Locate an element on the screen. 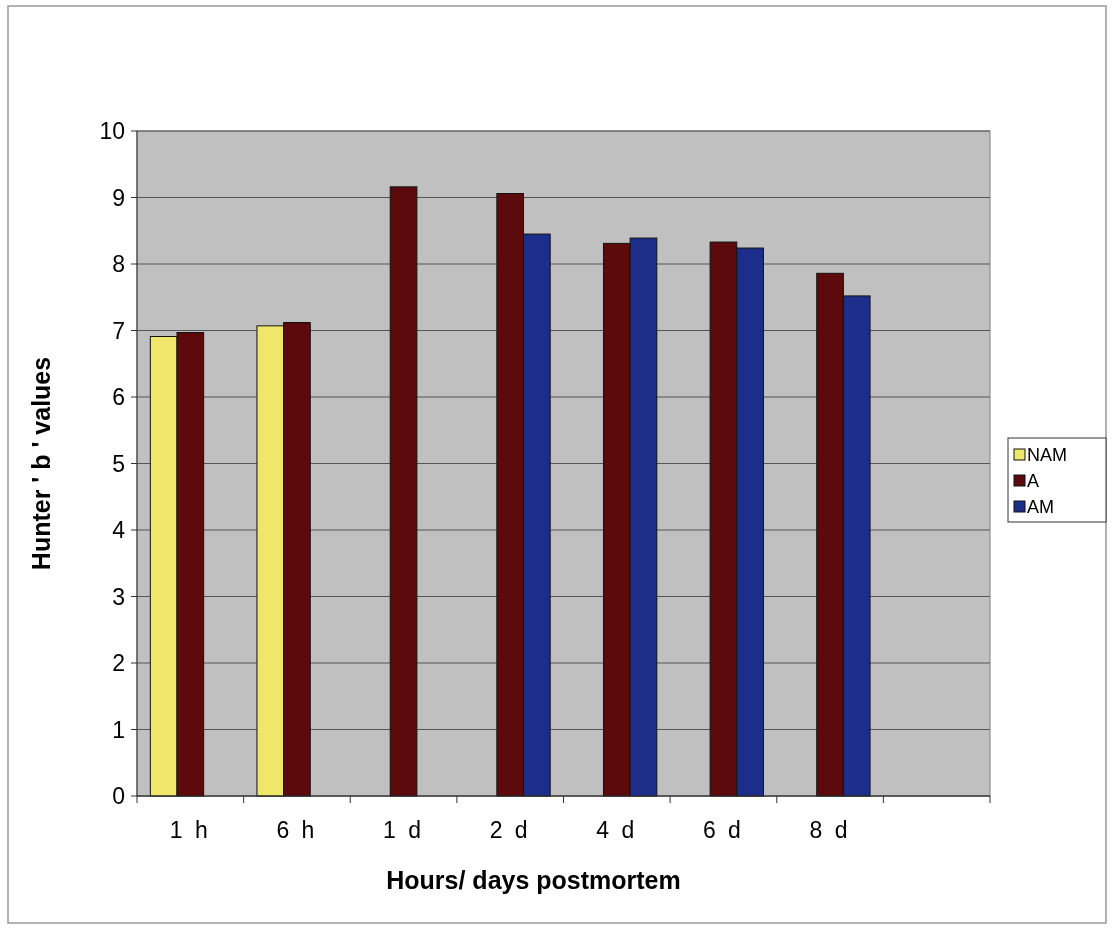  bar is located at coordinates (403, 491).